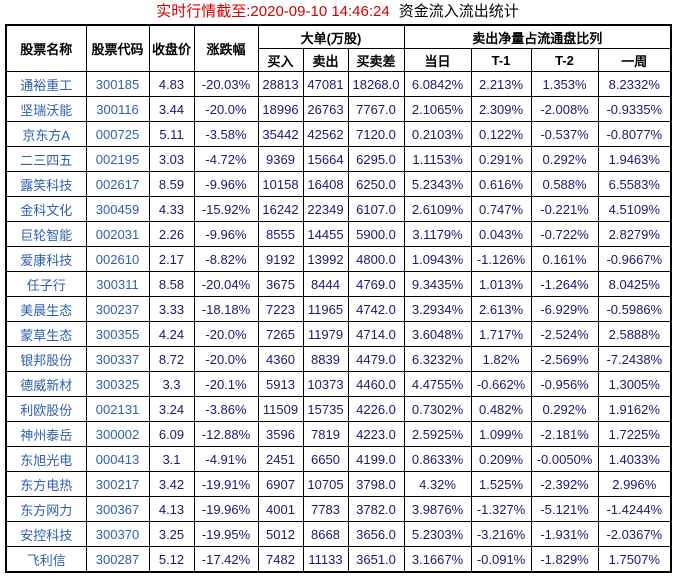  What do you see at coordinates (226, 559) in the screenshot?
I see `cell-change-pct: -17.42%` at bounding box center [226, 559].